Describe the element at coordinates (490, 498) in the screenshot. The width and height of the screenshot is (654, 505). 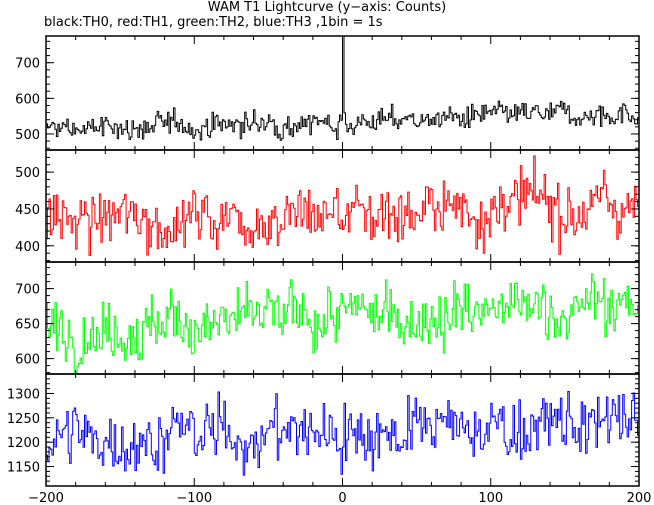
I see `x-tick-label: 100` at that location.